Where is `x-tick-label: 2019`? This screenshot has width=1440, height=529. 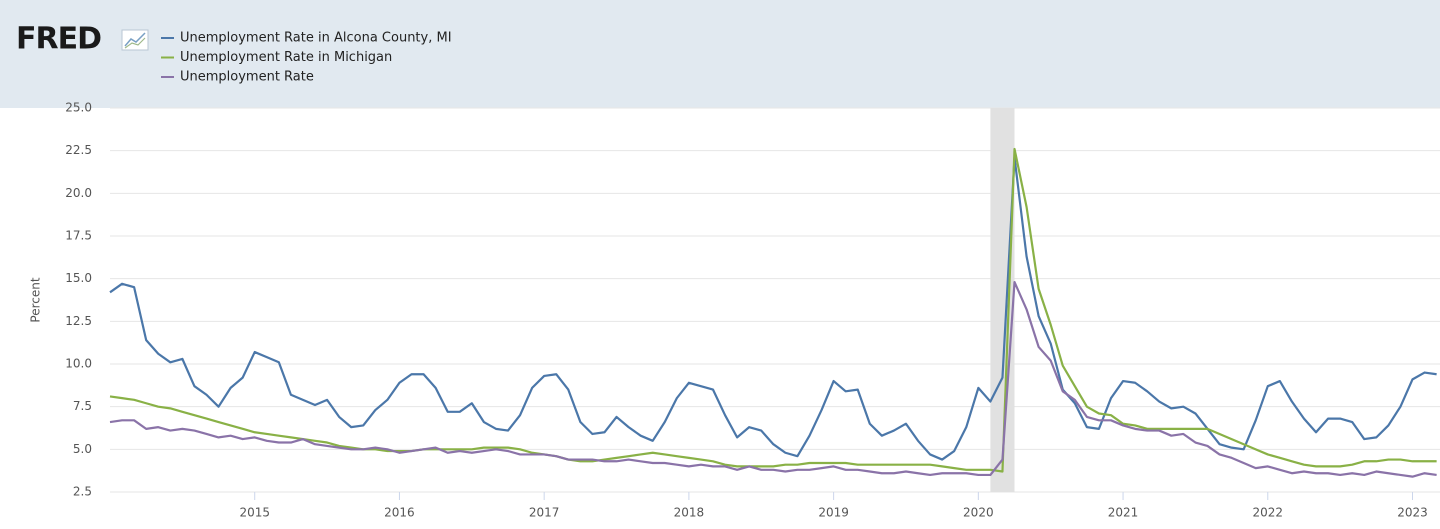
x-tick-label: 2019 is located at coordinates (833, 513).